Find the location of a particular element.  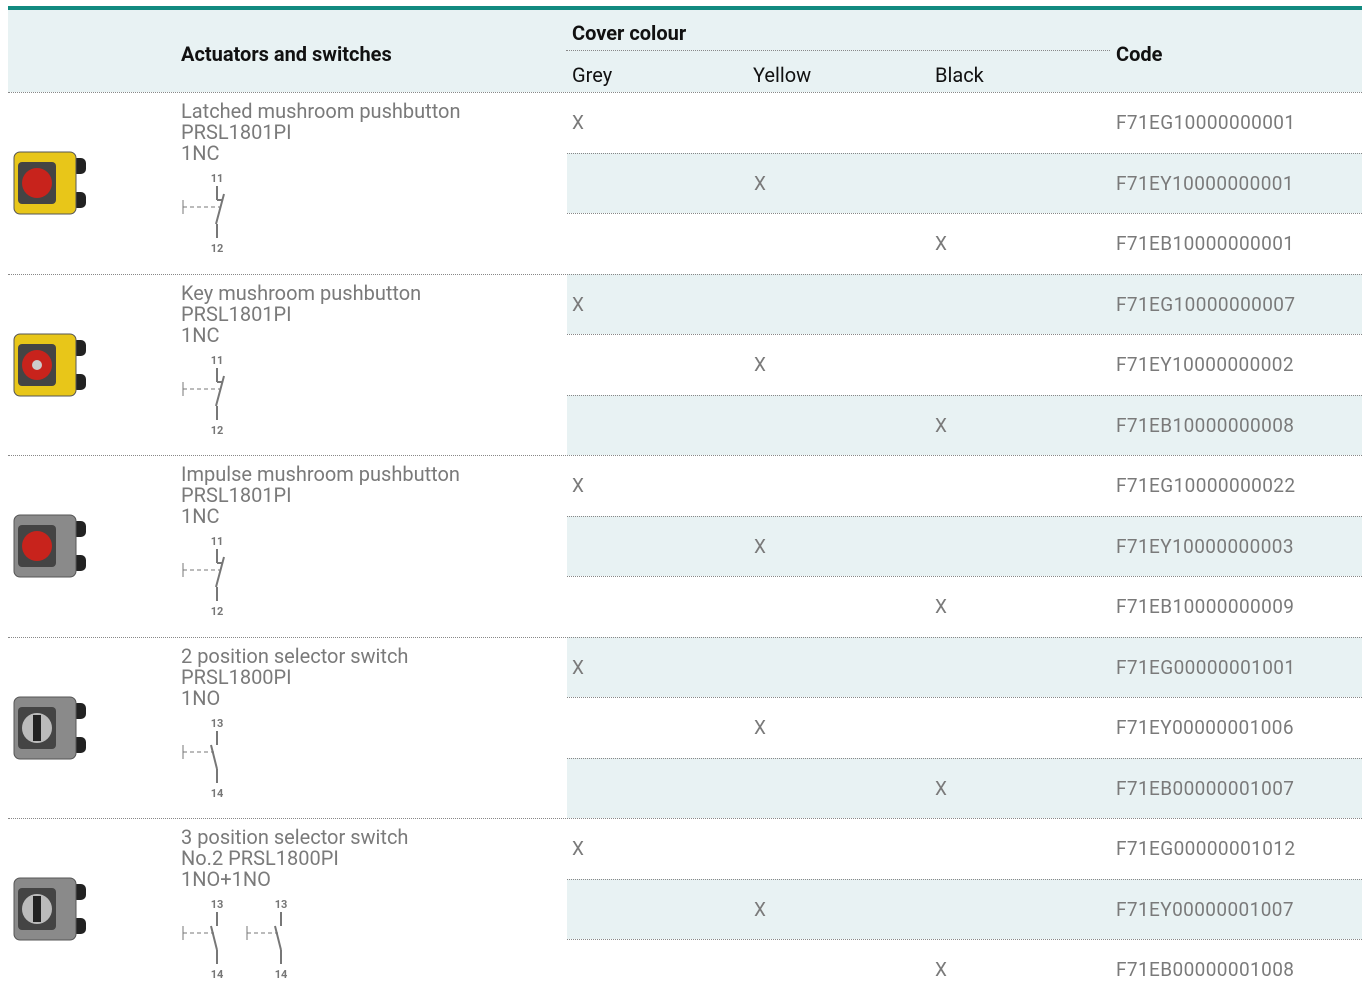

product-contacts: 1NO is located at coordinates (201, 697).